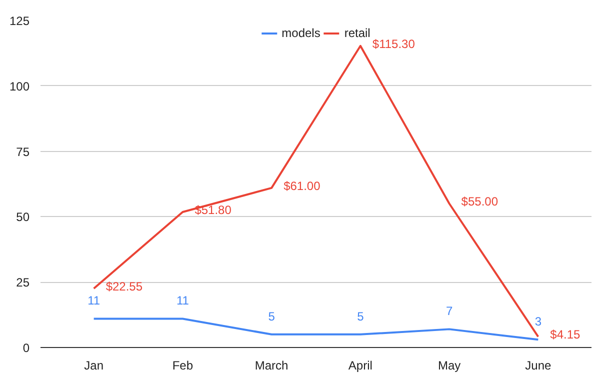 The image size is (603, 377). What do you see at coordinates (271, 365) in the screenshot?
I see `x-tick-label: March` at bounding box center [271, 365].